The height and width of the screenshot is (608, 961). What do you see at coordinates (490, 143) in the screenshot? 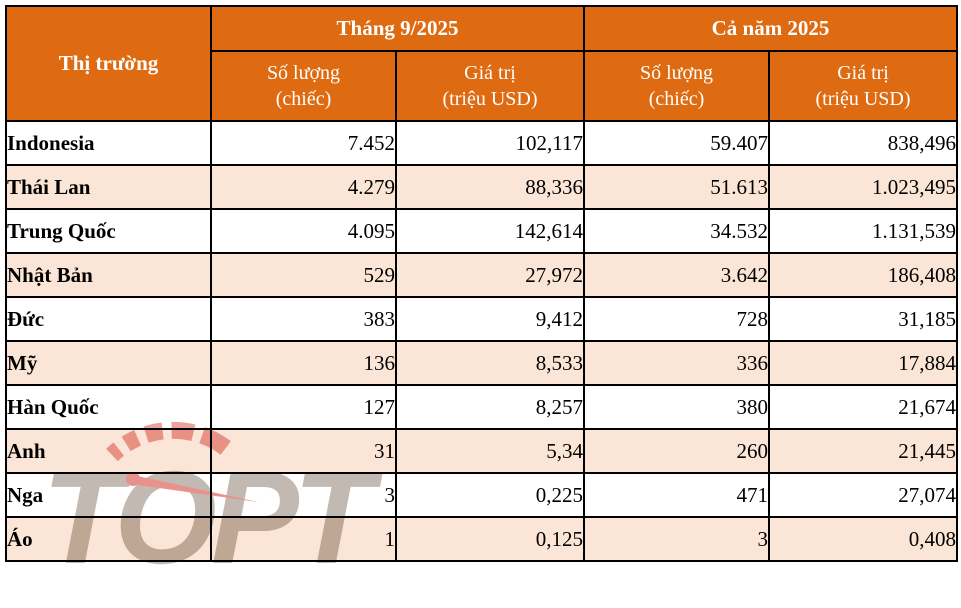
I see `month-value: 102,117` at bounding box center [490, 143].